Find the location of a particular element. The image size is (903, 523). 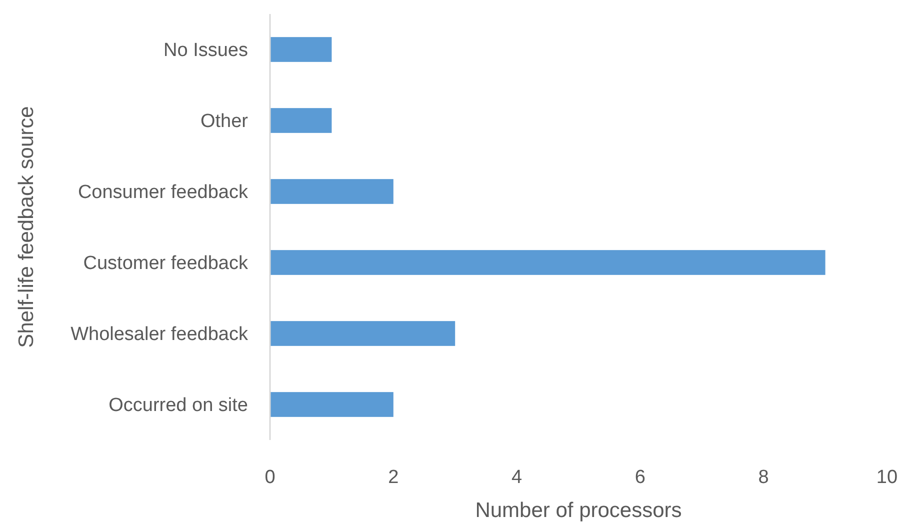

y-tick-label: Wholesaler feedback is located at coordinates (159, 335).